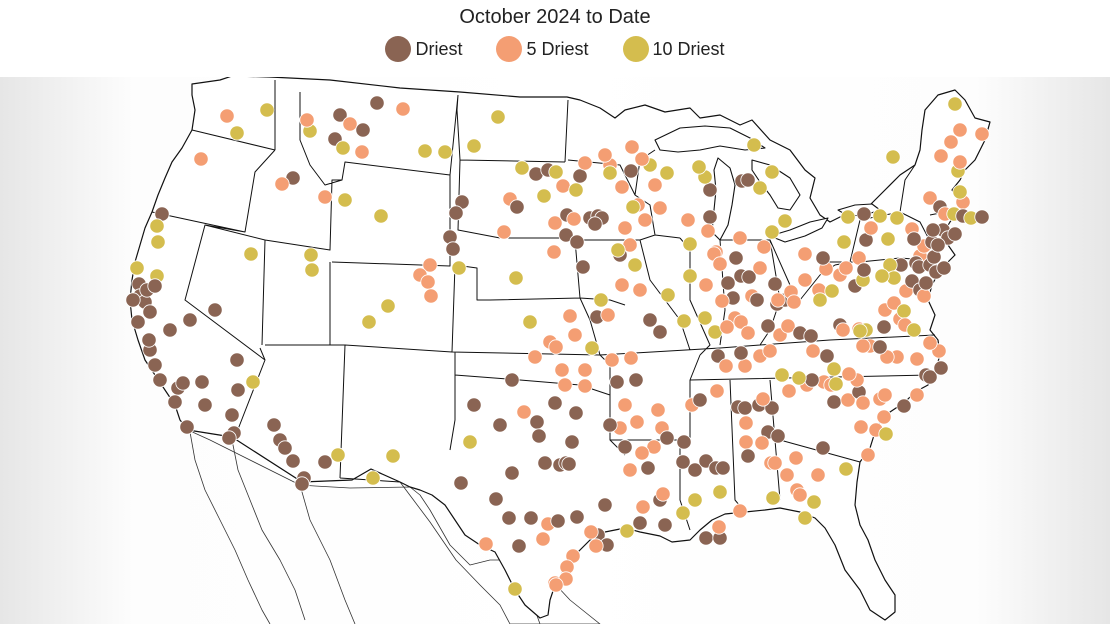  Describe the element at coordinates (555, 49) in the screenshot. I see `legend: Driest 5 Driest 10 Driest` at that location.